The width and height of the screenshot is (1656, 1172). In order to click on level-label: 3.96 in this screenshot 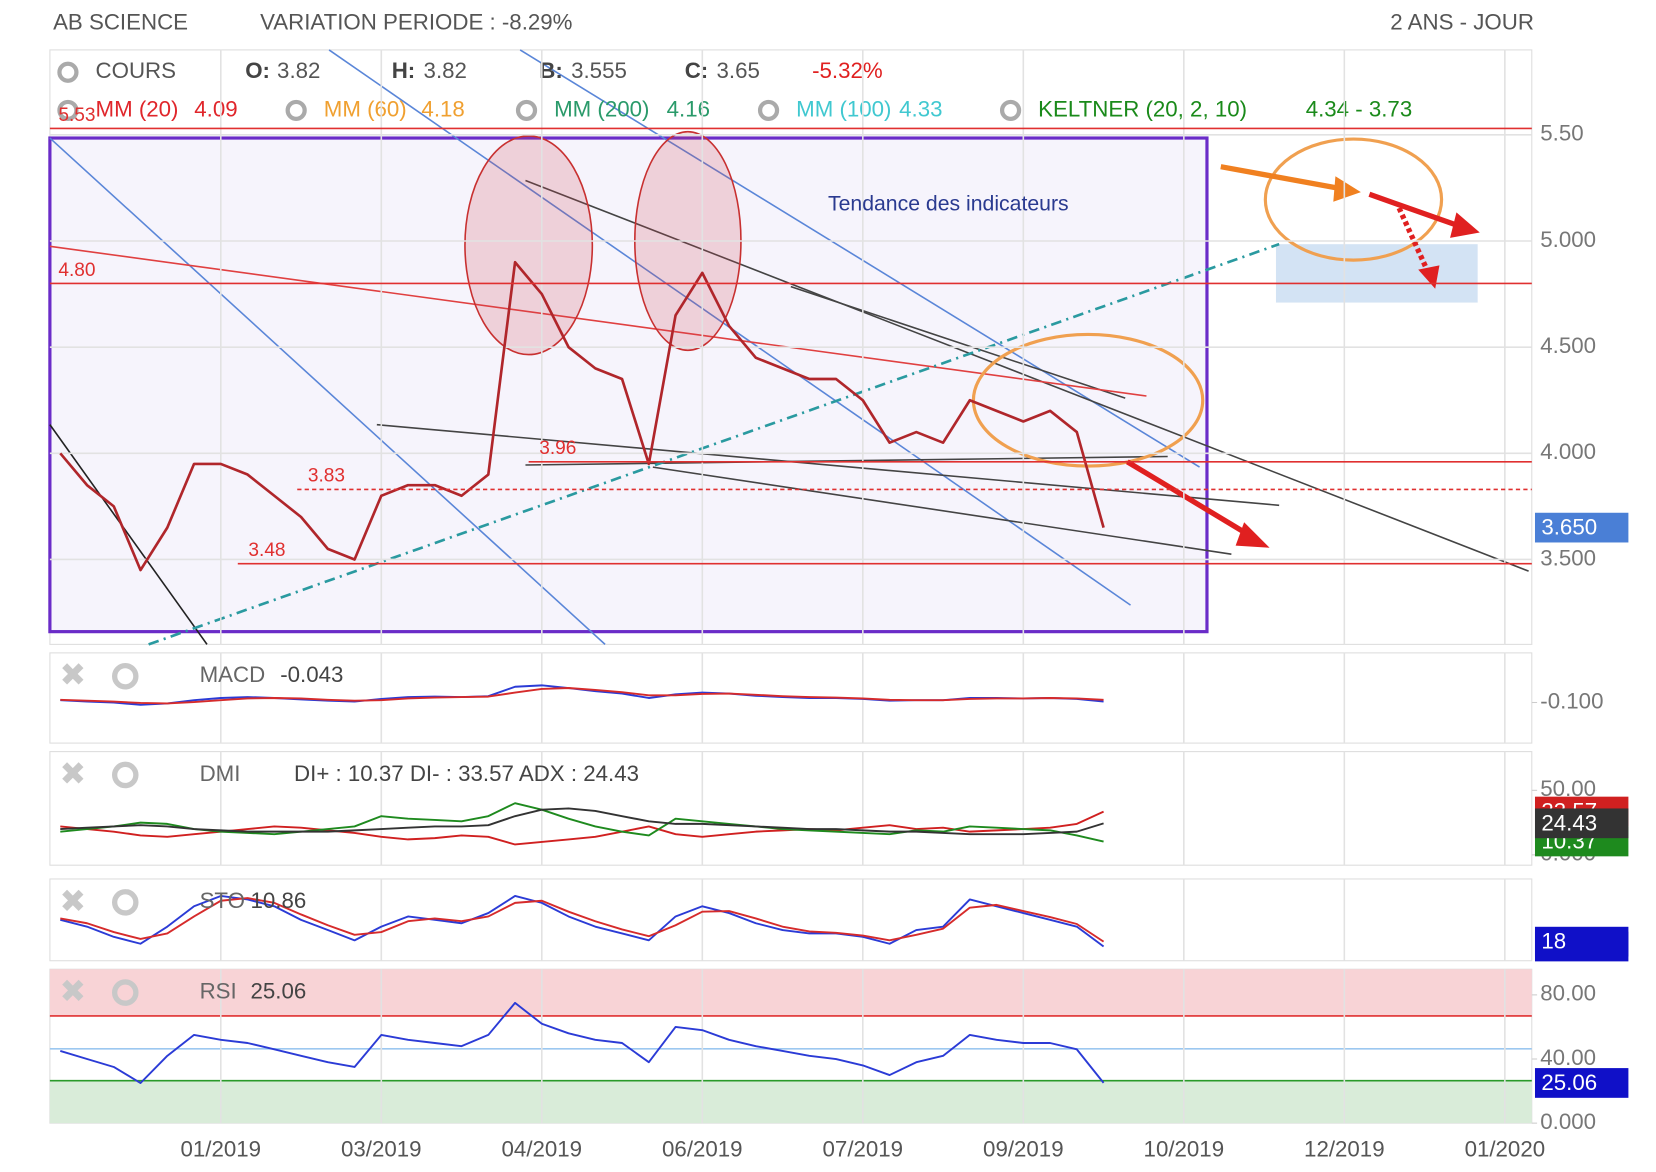, I will do `click(557, 448)`.